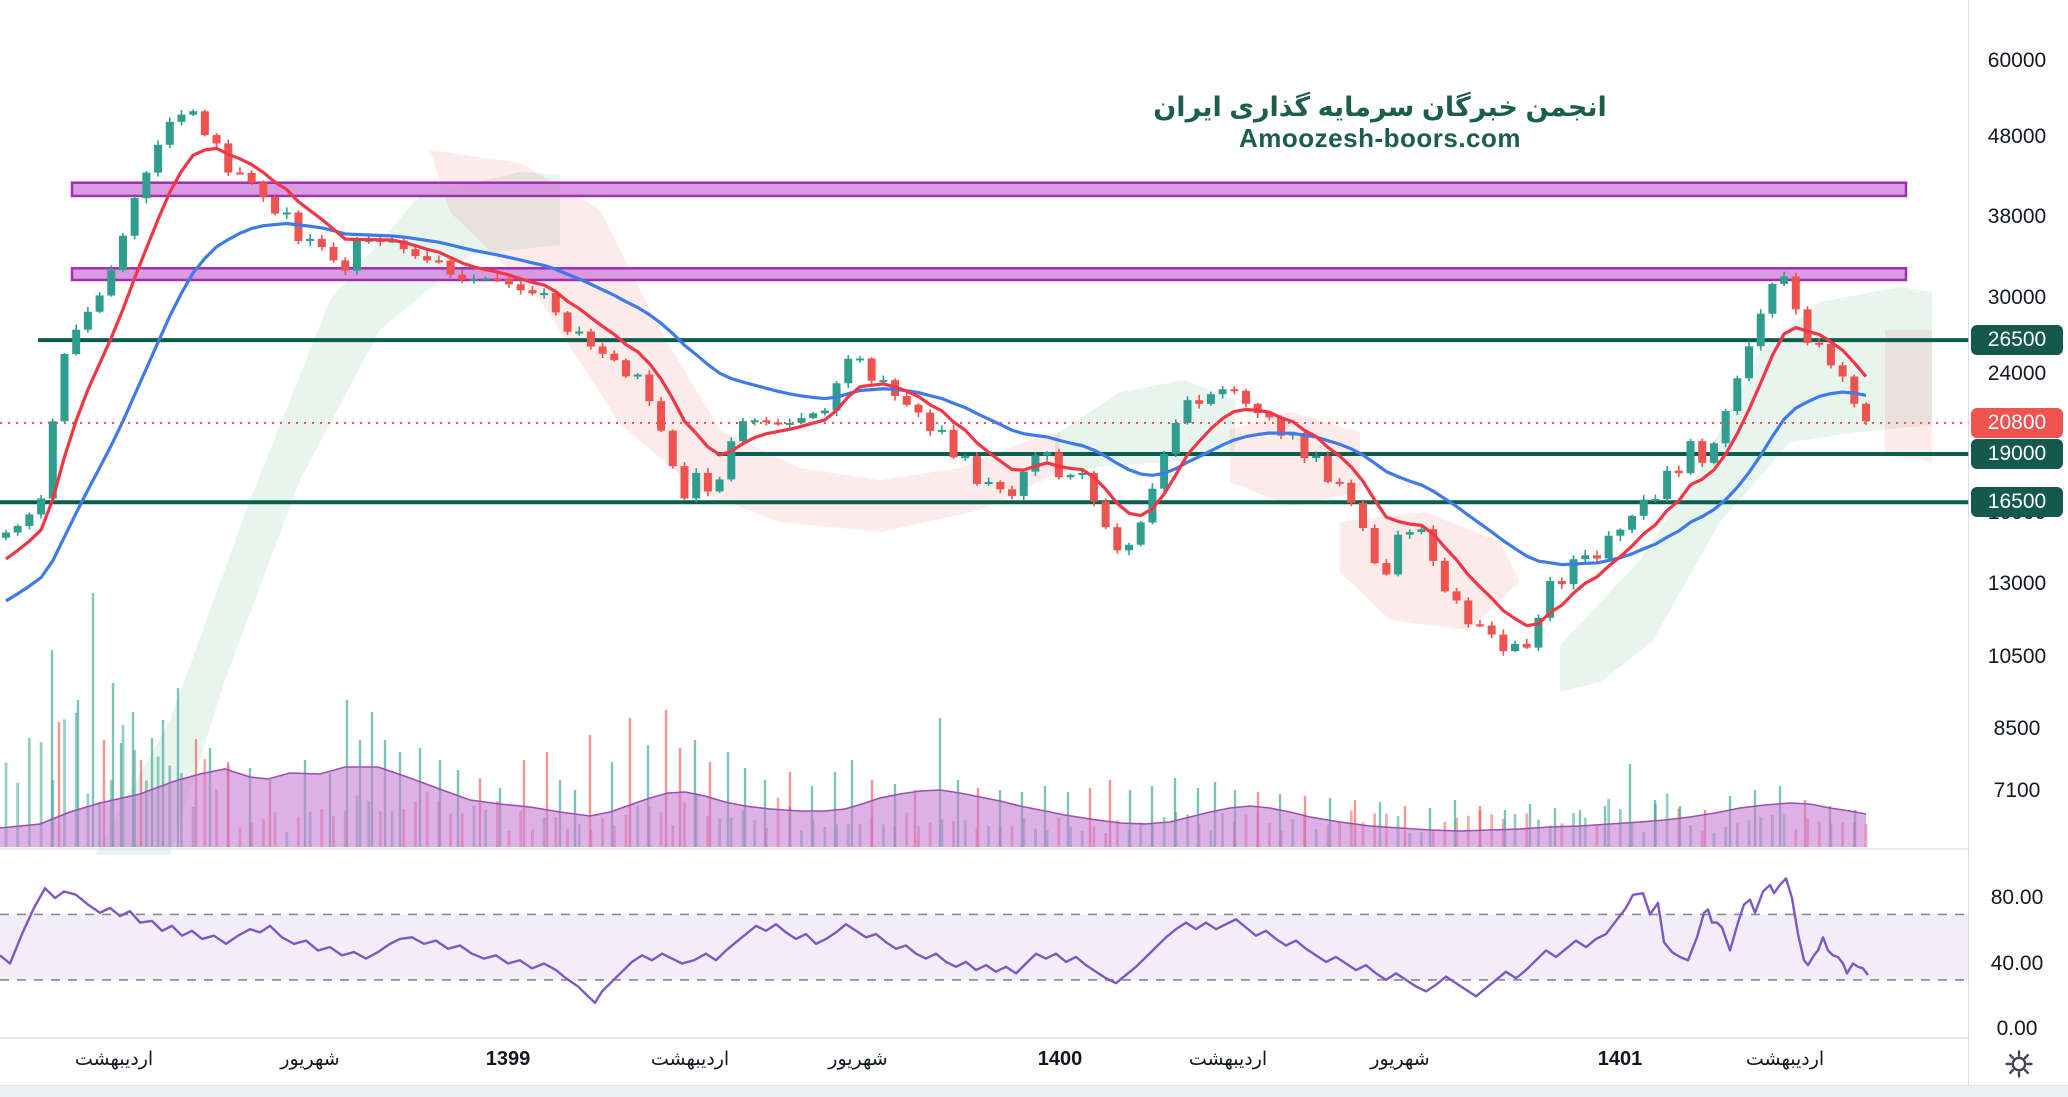  Describe the element at coordinates (508, 1059) in the screenshot. I see `time-tick-year: 1399` at that location.